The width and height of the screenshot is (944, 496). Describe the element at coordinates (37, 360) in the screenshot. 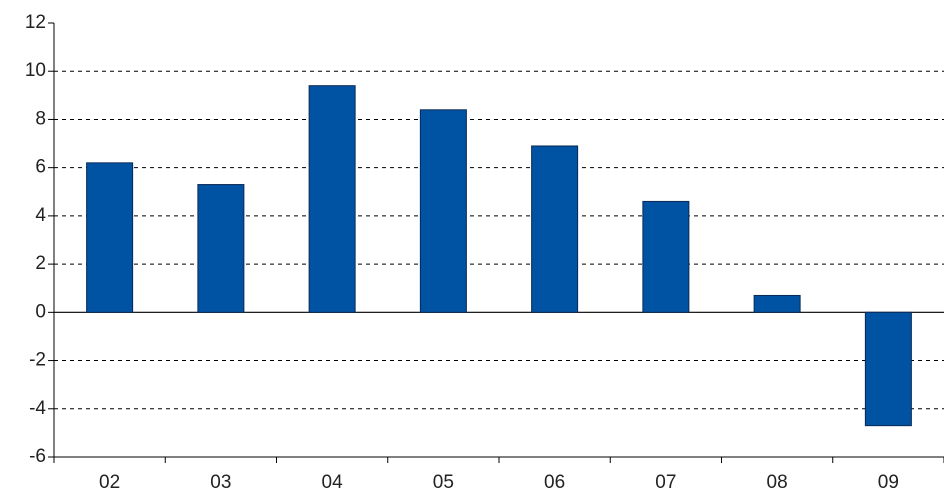

I see `y-tick-label: -2` at that location.